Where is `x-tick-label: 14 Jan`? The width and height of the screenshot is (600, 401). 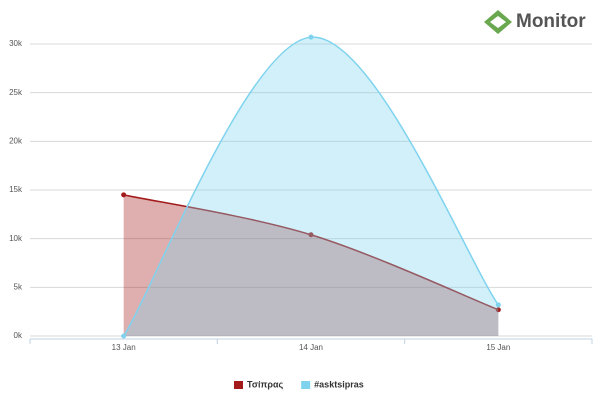 x-tick-label: 14 Jan is located at coordinates (311, 347).